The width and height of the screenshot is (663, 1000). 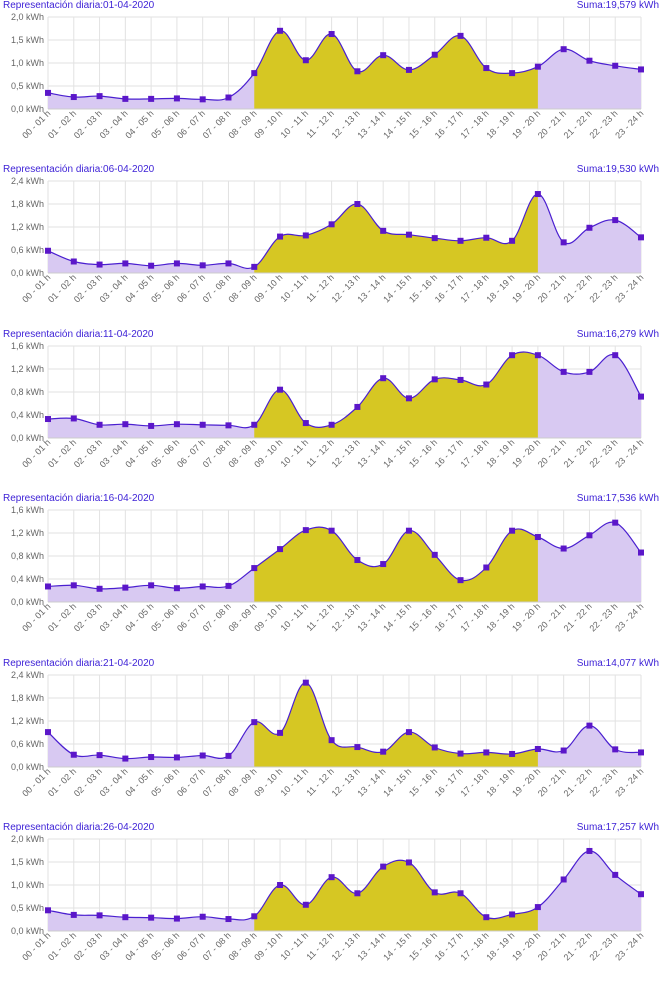 What do you see at coordinates (617, 663) in the screenshot?
I see `chart-total: Suma:14,077 kWh` at bounding box center [617, 663].